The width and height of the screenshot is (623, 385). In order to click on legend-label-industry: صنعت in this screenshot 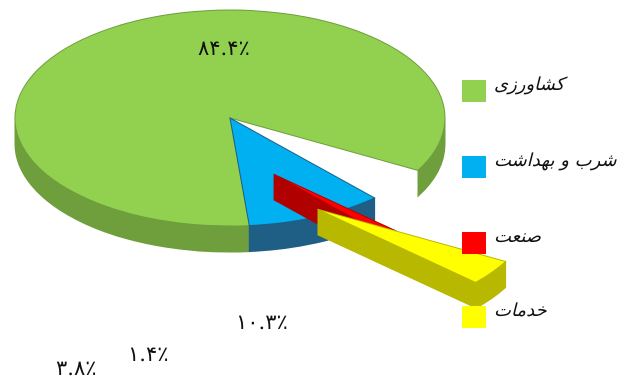, I will do `click(518, 236)`.